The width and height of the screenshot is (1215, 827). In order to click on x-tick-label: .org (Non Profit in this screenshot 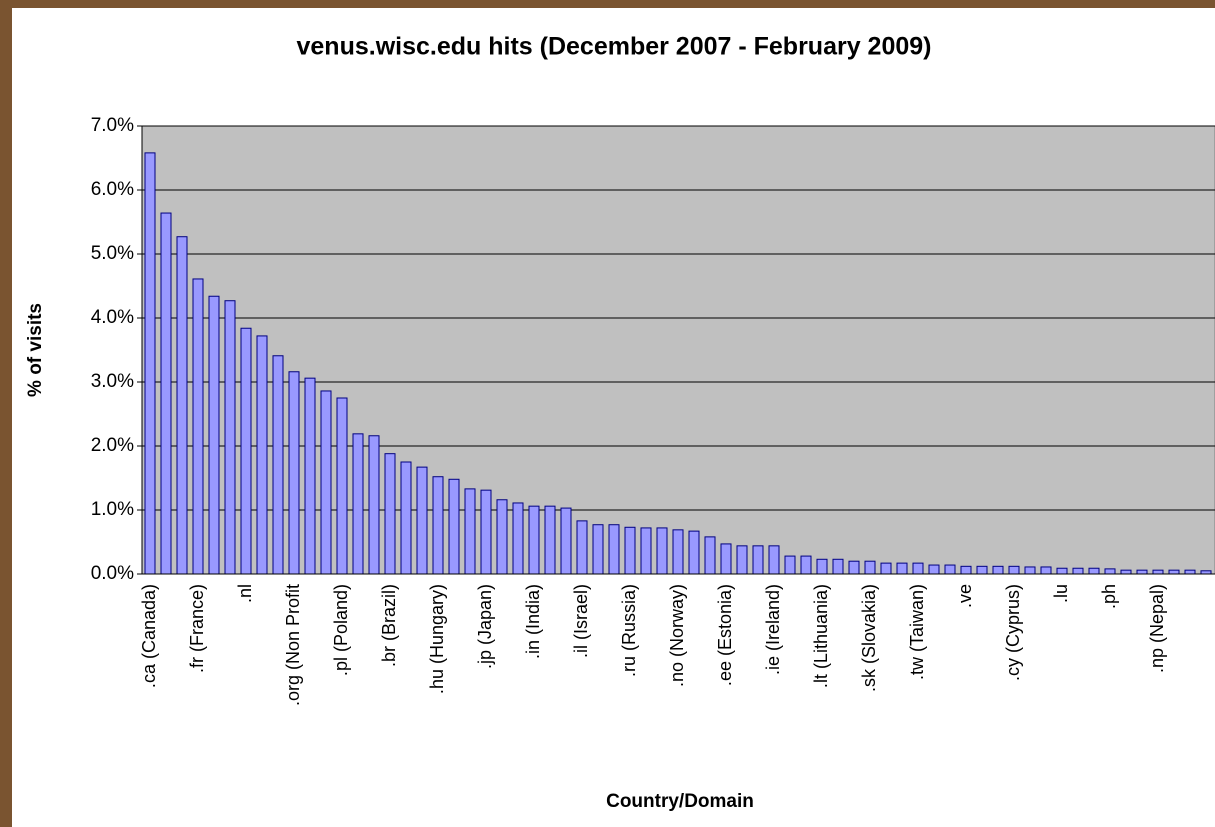, I will do `click(293, 645)`.